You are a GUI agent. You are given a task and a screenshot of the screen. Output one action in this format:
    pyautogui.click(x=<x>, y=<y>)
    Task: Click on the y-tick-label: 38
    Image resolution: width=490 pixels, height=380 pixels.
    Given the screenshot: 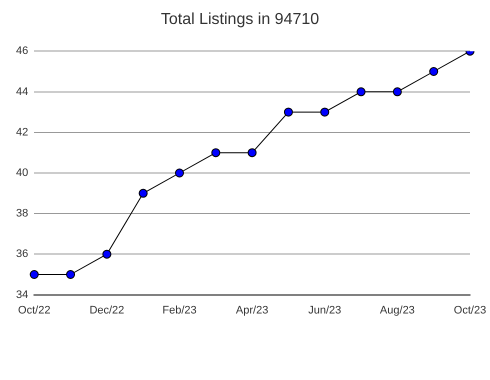 What is the action you would take?
    pyautogui.click(x=22, y=214)
    